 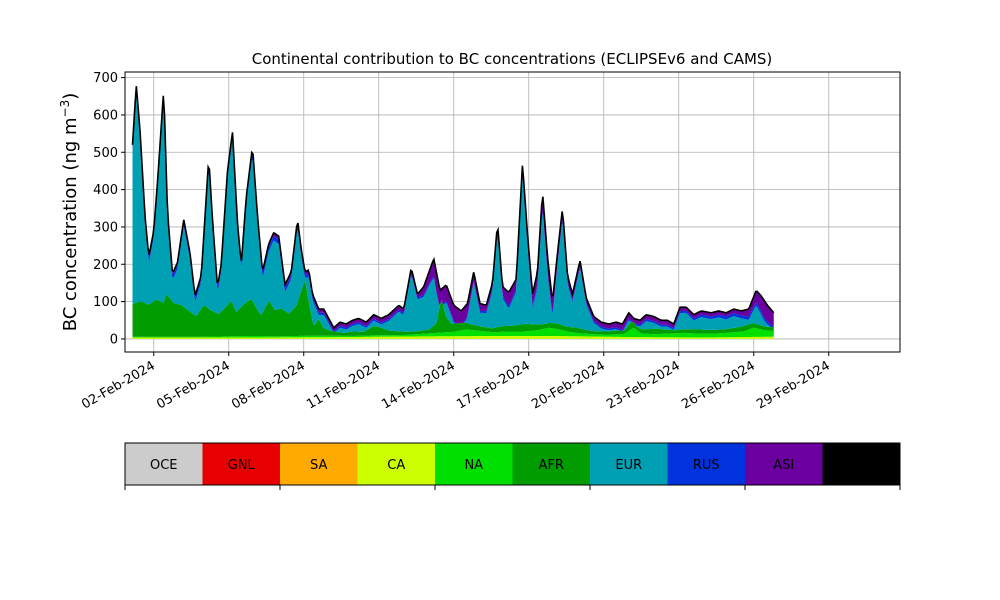 I want to click on y-axis-label-main: BC concentration (ng m, so click(x=70, y=224).